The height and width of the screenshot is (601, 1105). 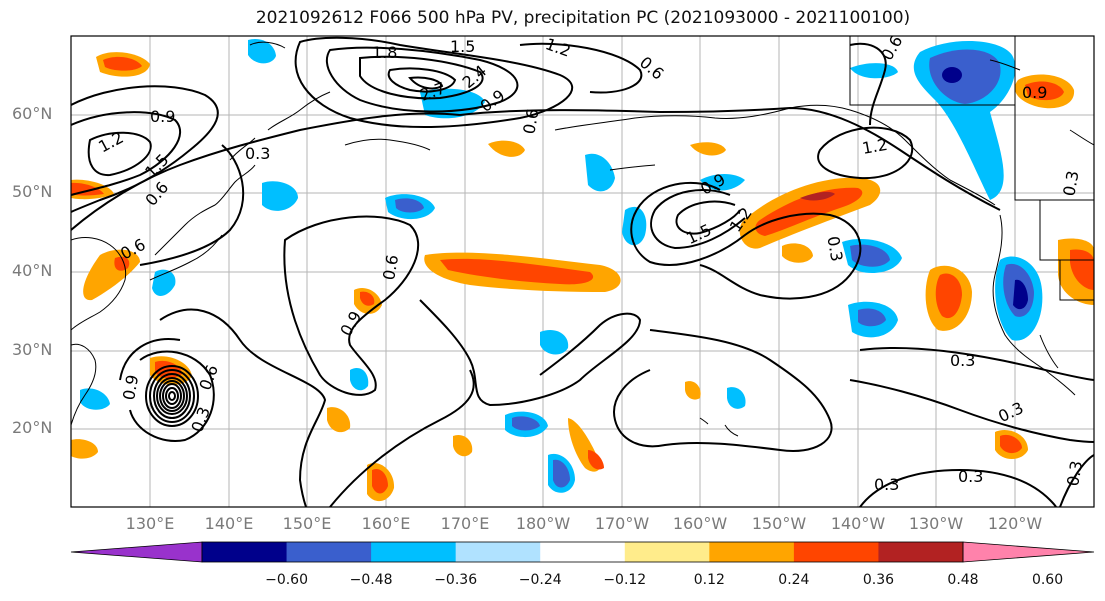 I want to click on lat-label: 50°N, so click(x=32, y=191).